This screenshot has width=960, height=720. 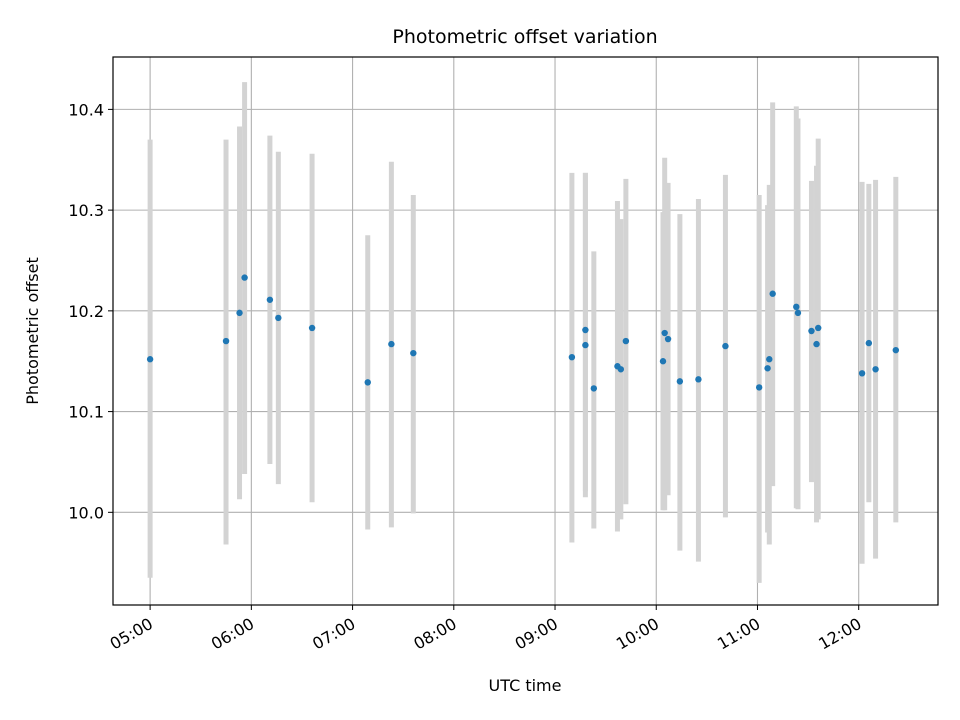 I want to click on point-layer, so click(x=523, y=333).